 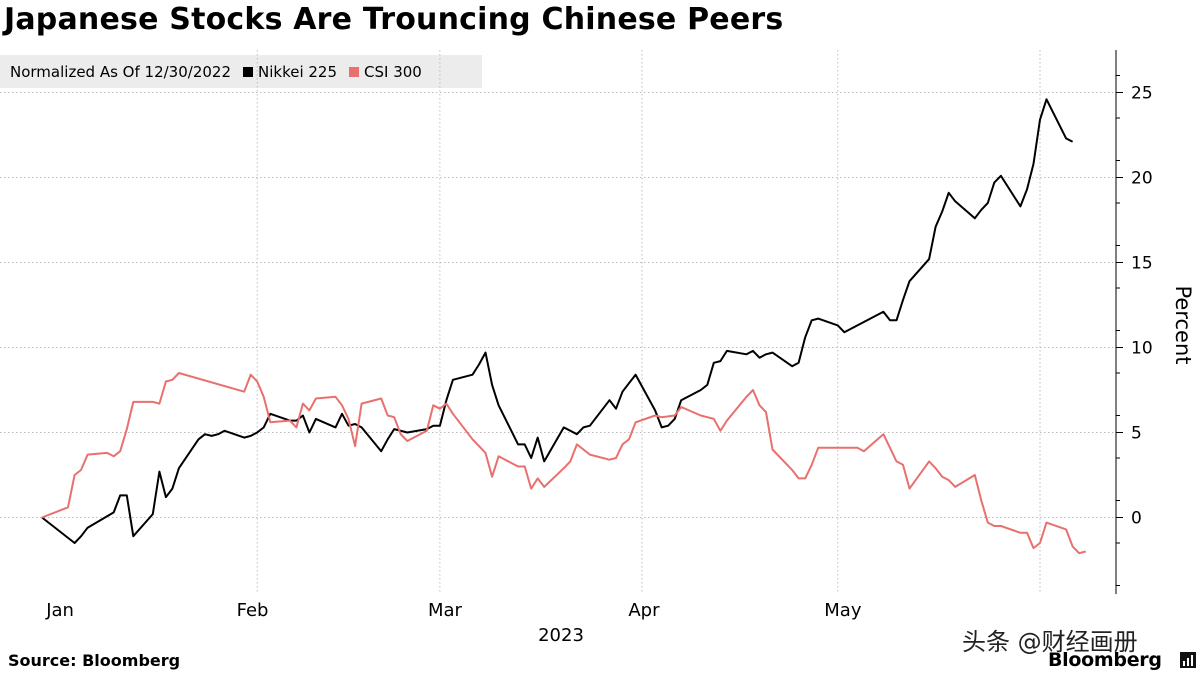 What do you see at coordinates (1188, 660) in the screenshot?
I see `bloomberg-chart-icon` at bounding box center [1188, 660].